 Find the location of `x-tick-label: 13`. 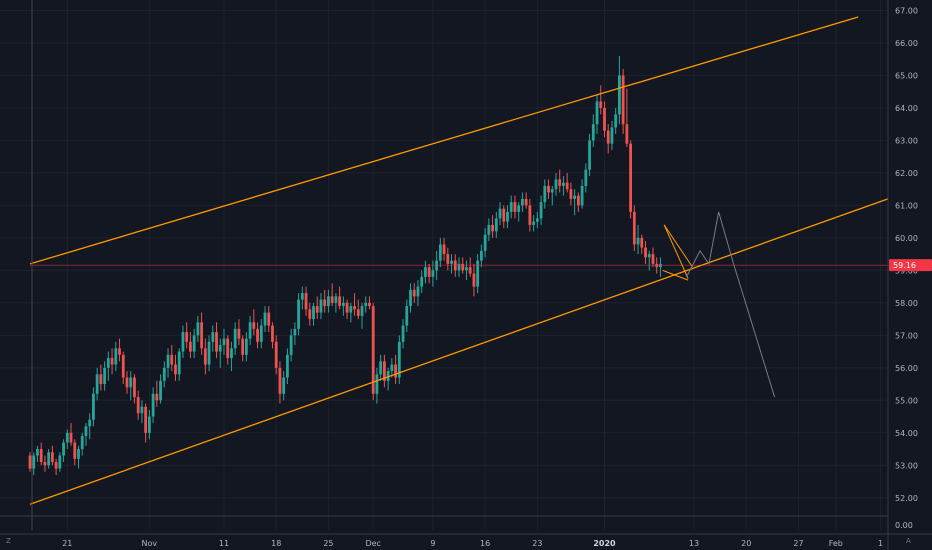

x-tick-label: 13 is located at coordinates (694, 543).